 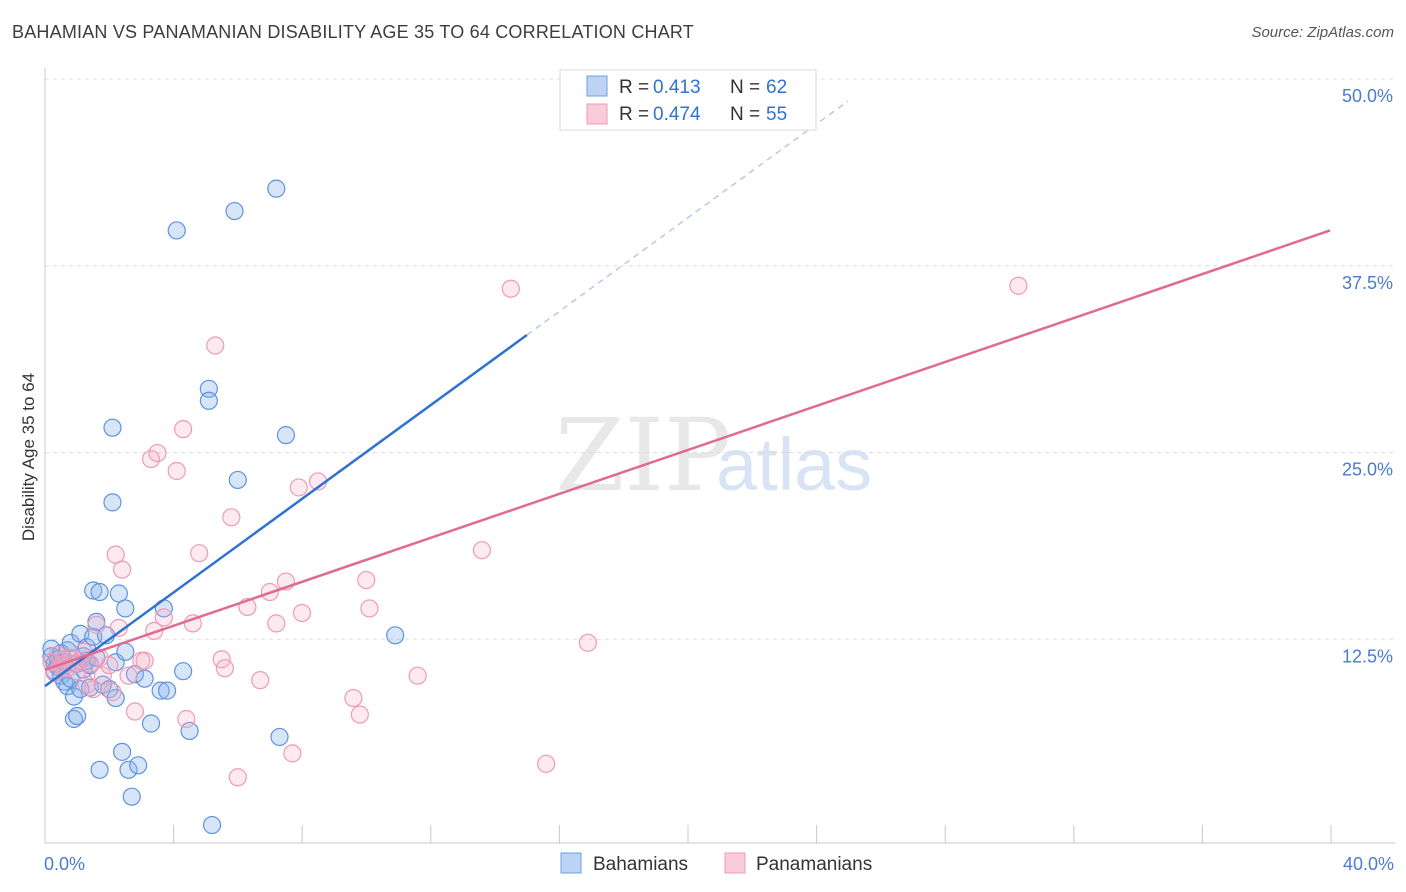 I want to click on stats-legend-r-label-panamanians: R =, so click(x=634, y=114).